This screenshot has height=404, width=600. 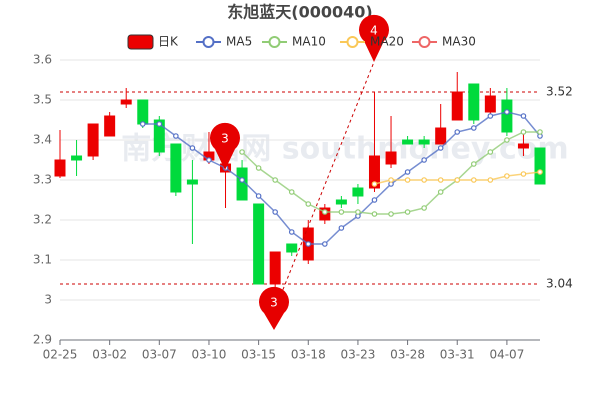 What do you see at coordinates (459, 42) in the screenshot?
I see `legend-label: MA30` at bounding box center [459, 42].